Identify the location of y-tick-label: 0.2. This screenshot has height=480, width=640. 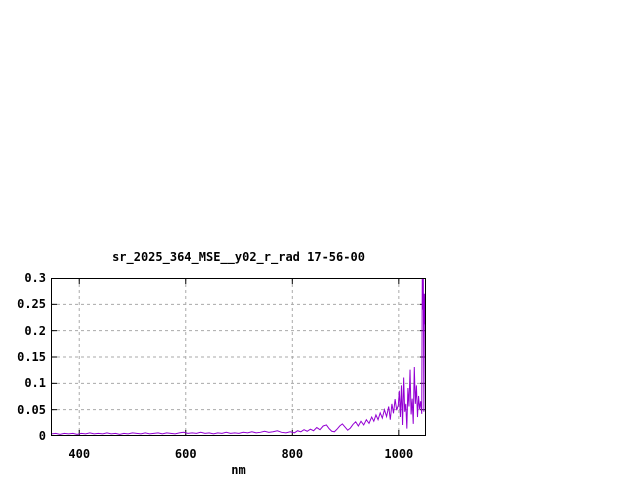
(35, 330).